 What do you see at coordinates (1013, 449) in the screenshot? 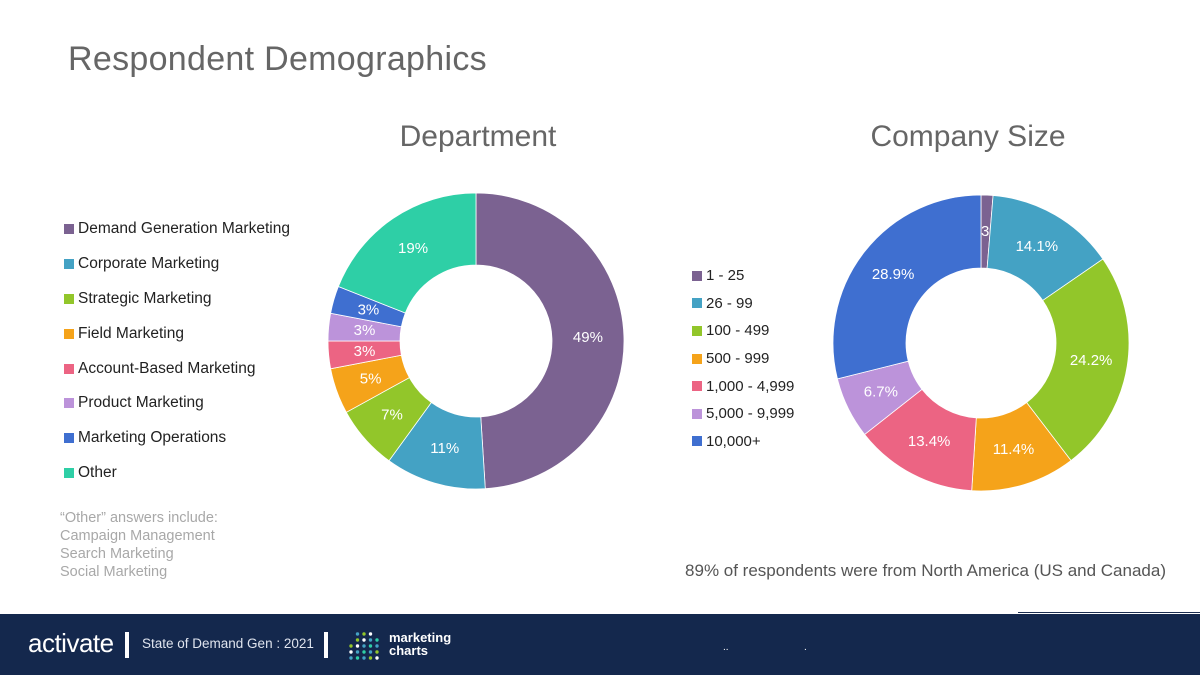
I see `slice-label: 11.4%` at bounding box center [1013, 449].